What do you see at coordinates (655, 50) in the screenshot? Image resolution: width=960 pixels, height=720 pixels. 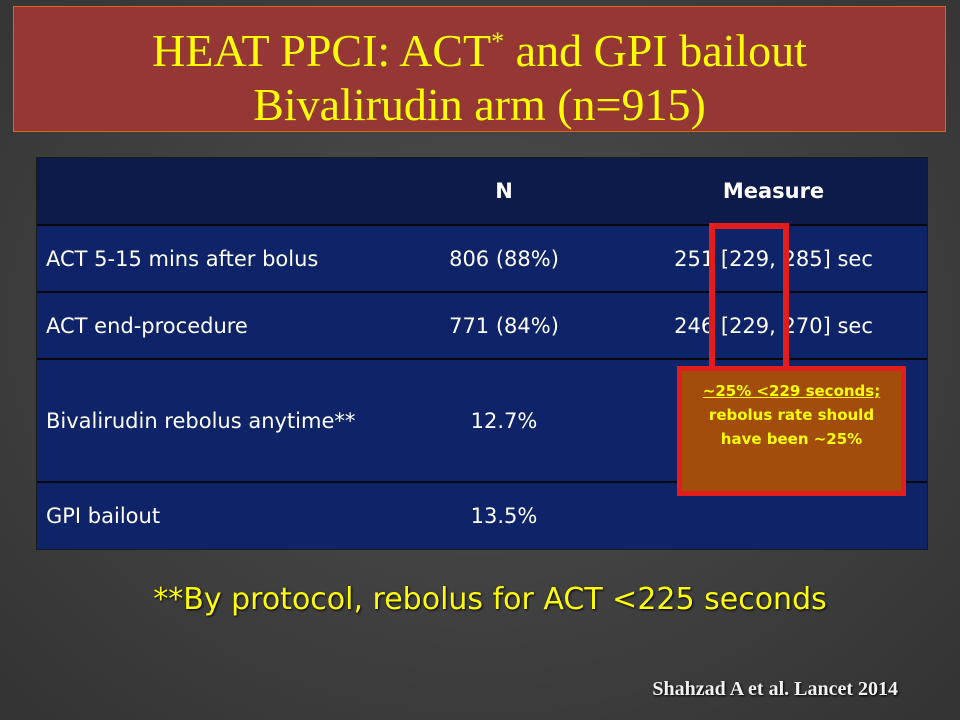 I see `title-text-part-2: and GPI bailout` at bounding box center [655, 50].